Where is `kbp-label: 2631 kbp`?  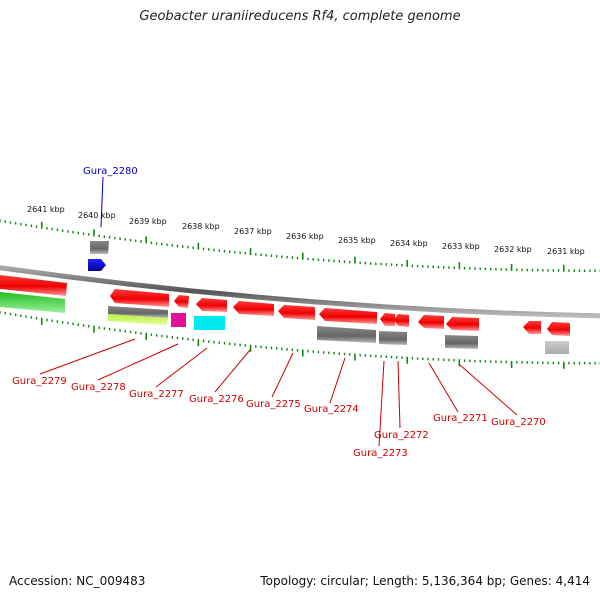
kbp-label: 2631 kbp is located at coordinates (566, 251).